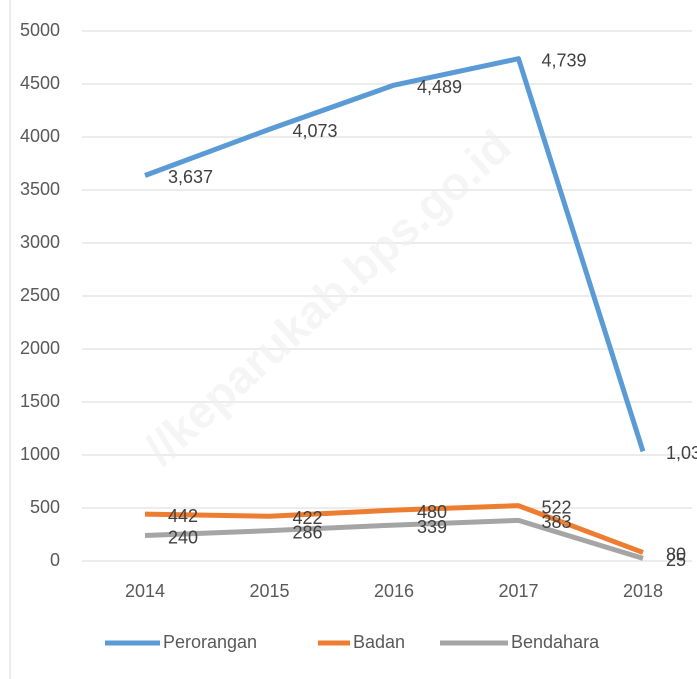 The width and height of the screenshot is (697, 679). What do you see at coordinates (394, 591) in the screenshot?
I see `x-tick-label: 2016` at bounding box center [394, 591].